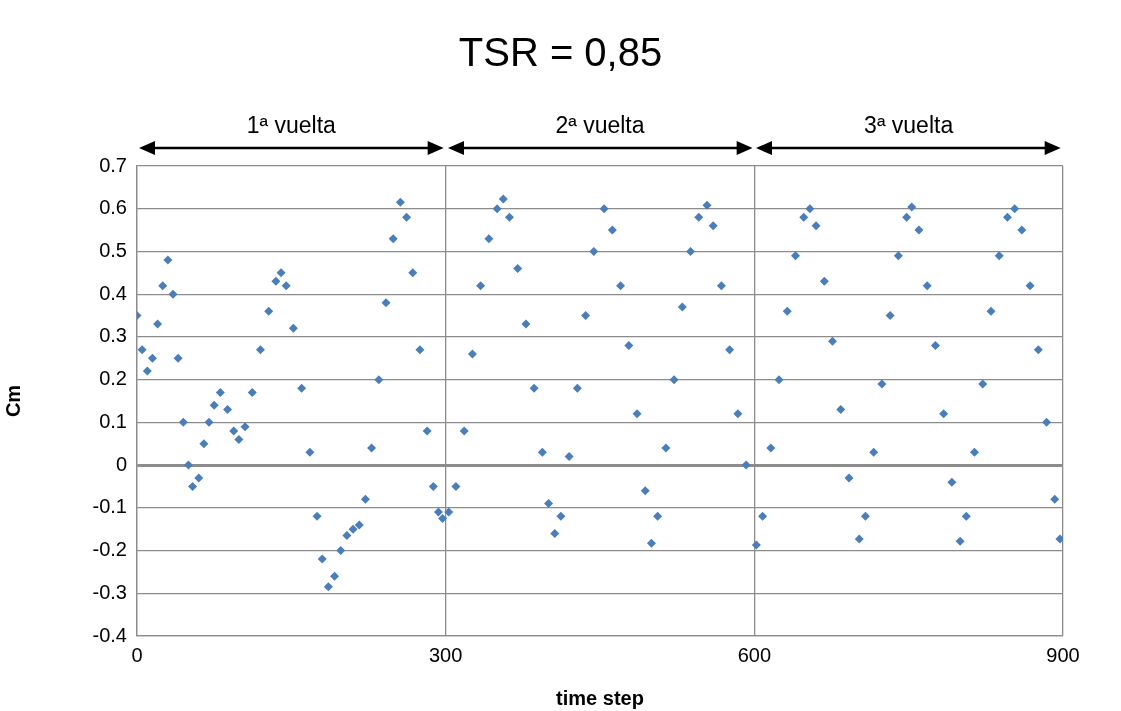 The image size is (1121, 711). Describe the element at coordinates (113, 420) in the screenshot. I see `y-tick-label: 0.1` at that location.